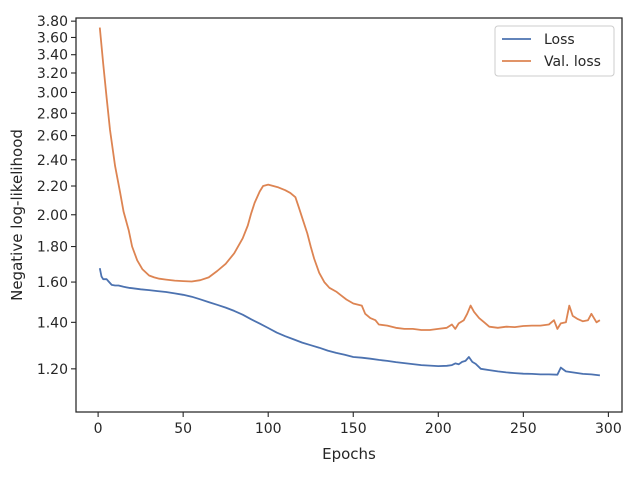 This screenshot has height=480, width=640. Describe the element at coordinates (52, 248) in the screenshot. I see `y-tick-label: 1.80` at that location.